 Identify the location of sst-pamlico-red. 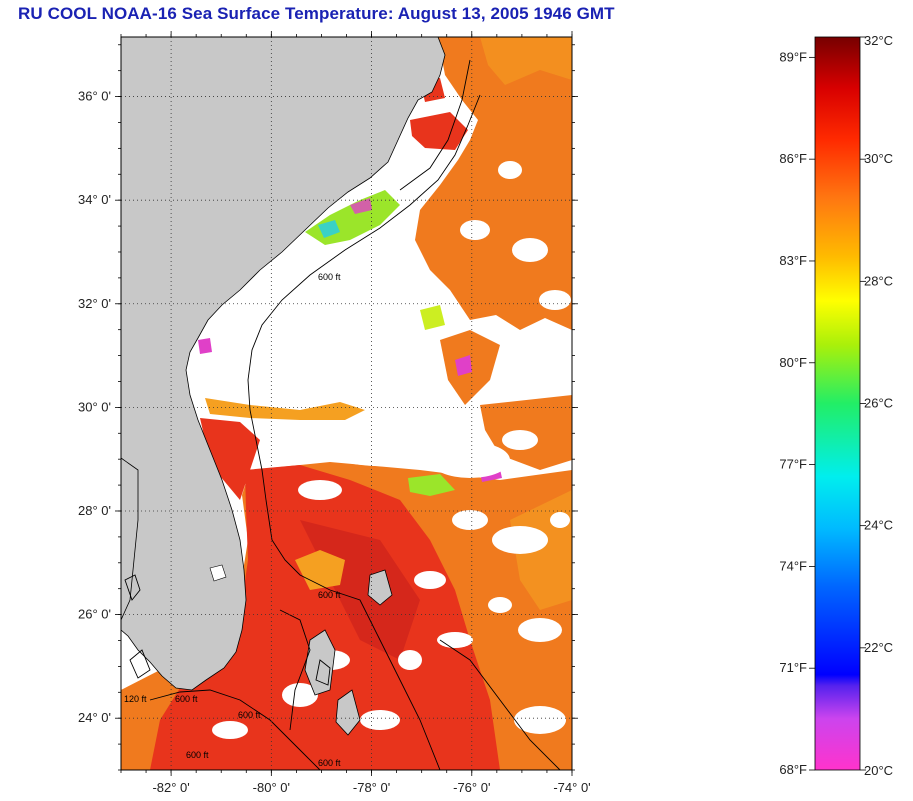
(439, 131).